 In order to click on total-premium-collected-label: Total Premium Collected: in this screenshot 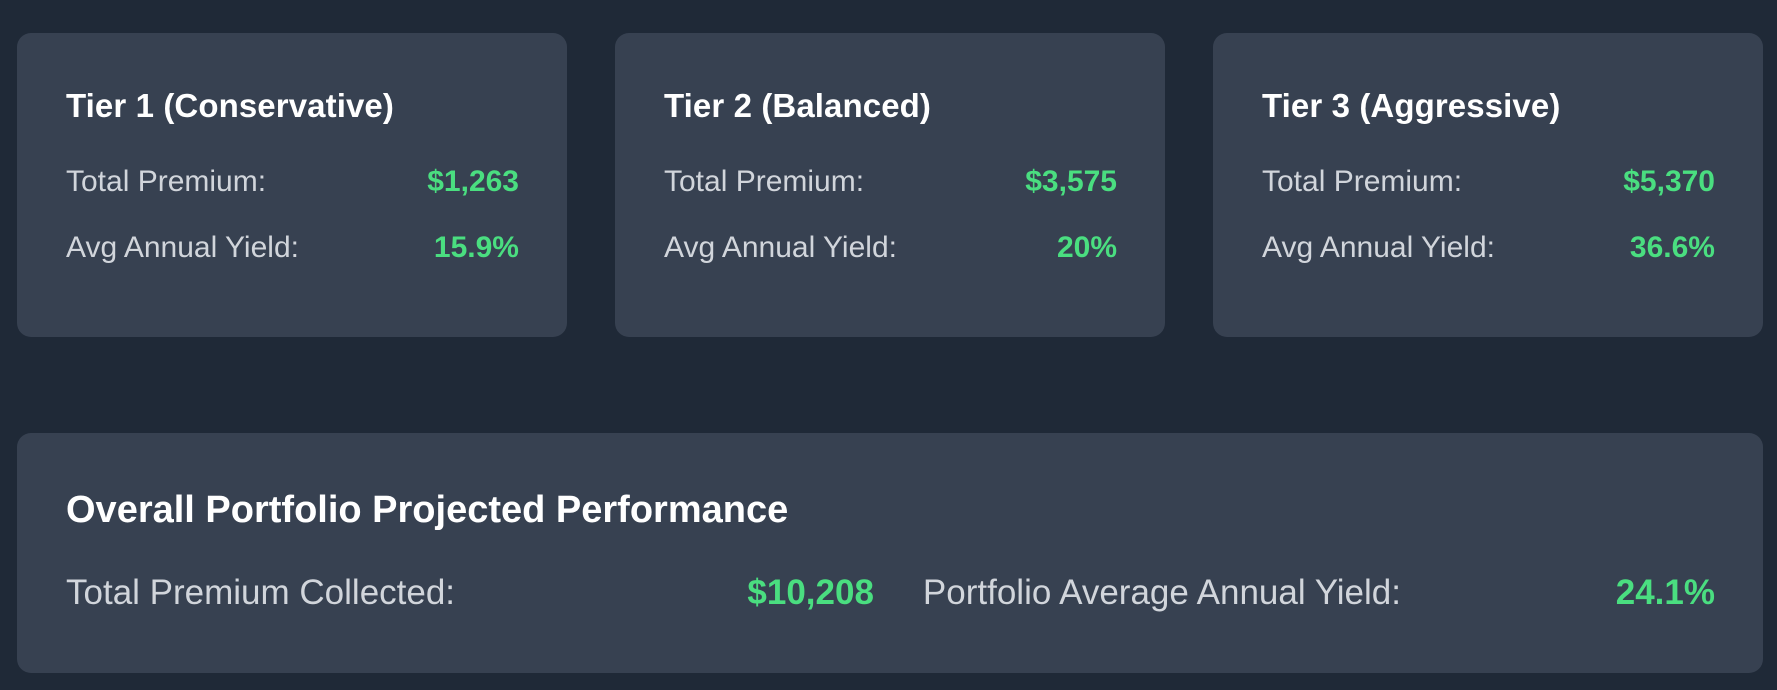, I will do `click(261, 592)`.